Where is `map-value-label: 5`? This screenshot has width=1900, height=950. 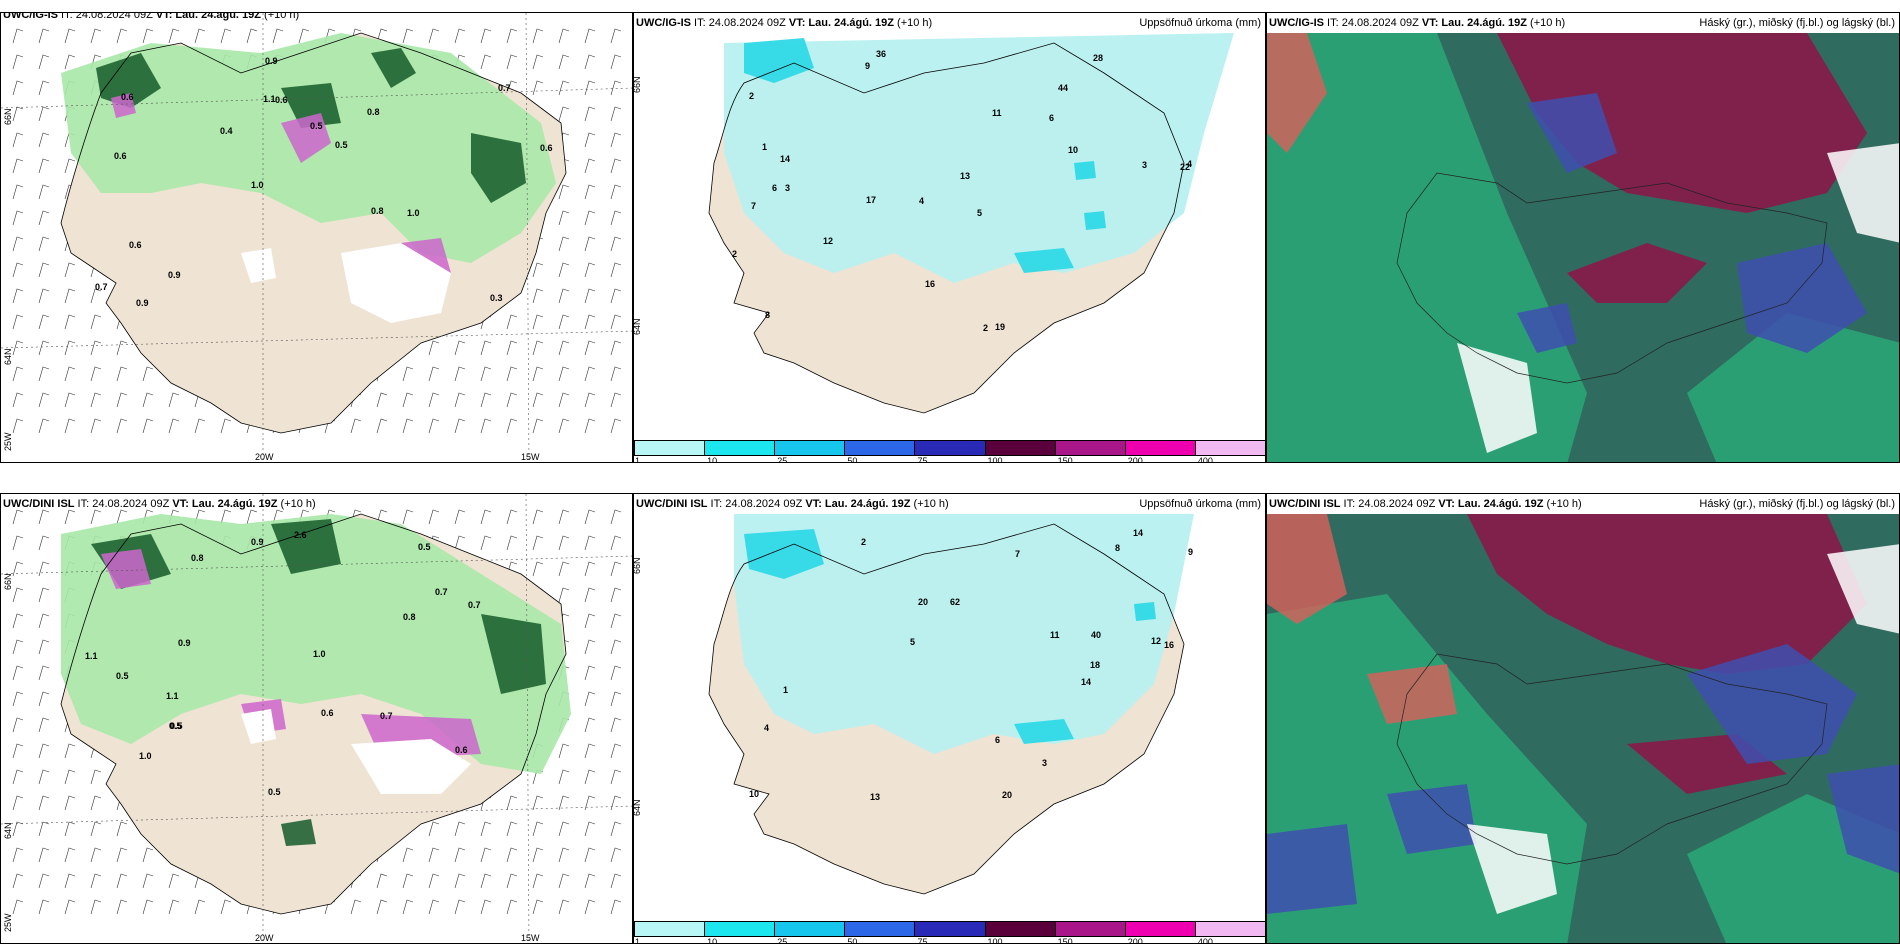
map-value-label: 5 is located at coordinates (912, 642).